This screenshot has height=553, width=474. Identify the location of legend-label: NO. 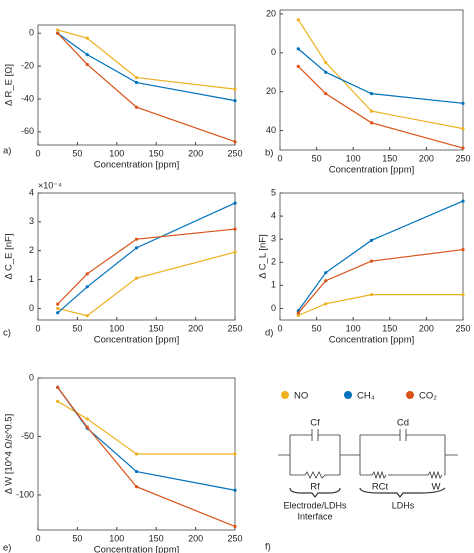
(301, 396).